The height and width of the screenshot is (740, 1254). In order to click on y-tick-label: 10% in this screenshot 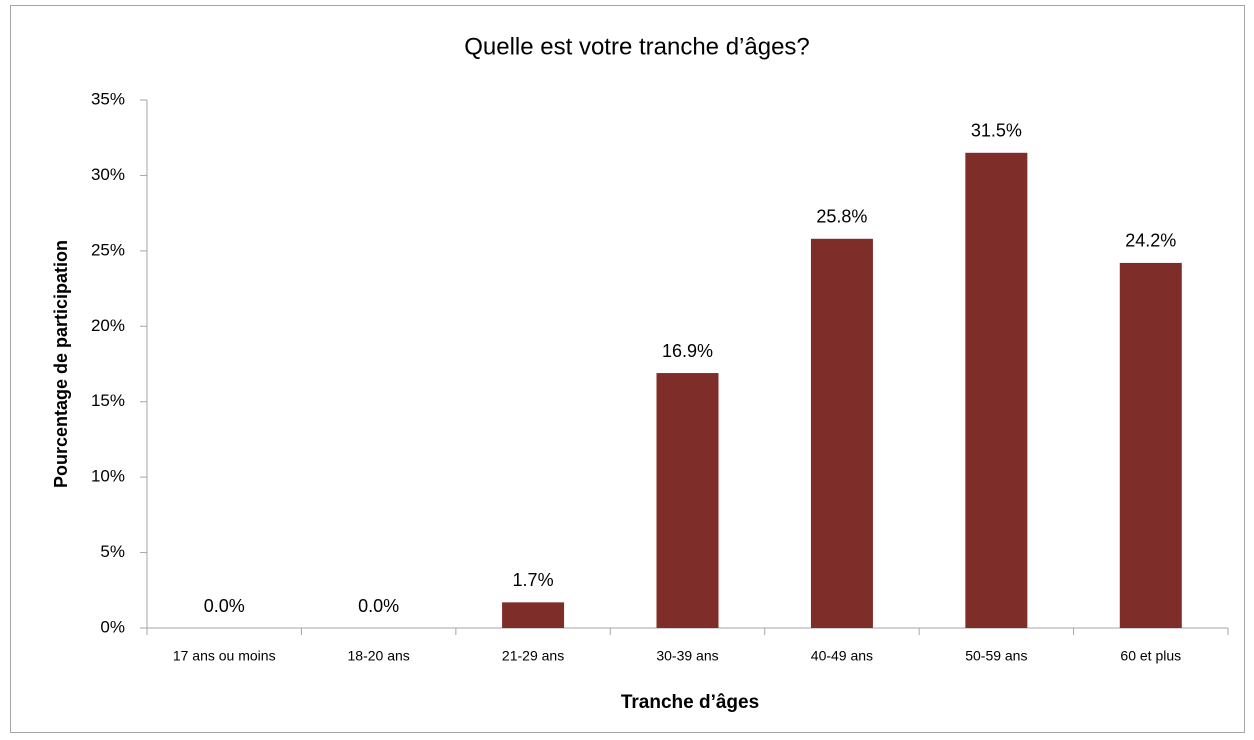, I will do `click(108, 476)`.